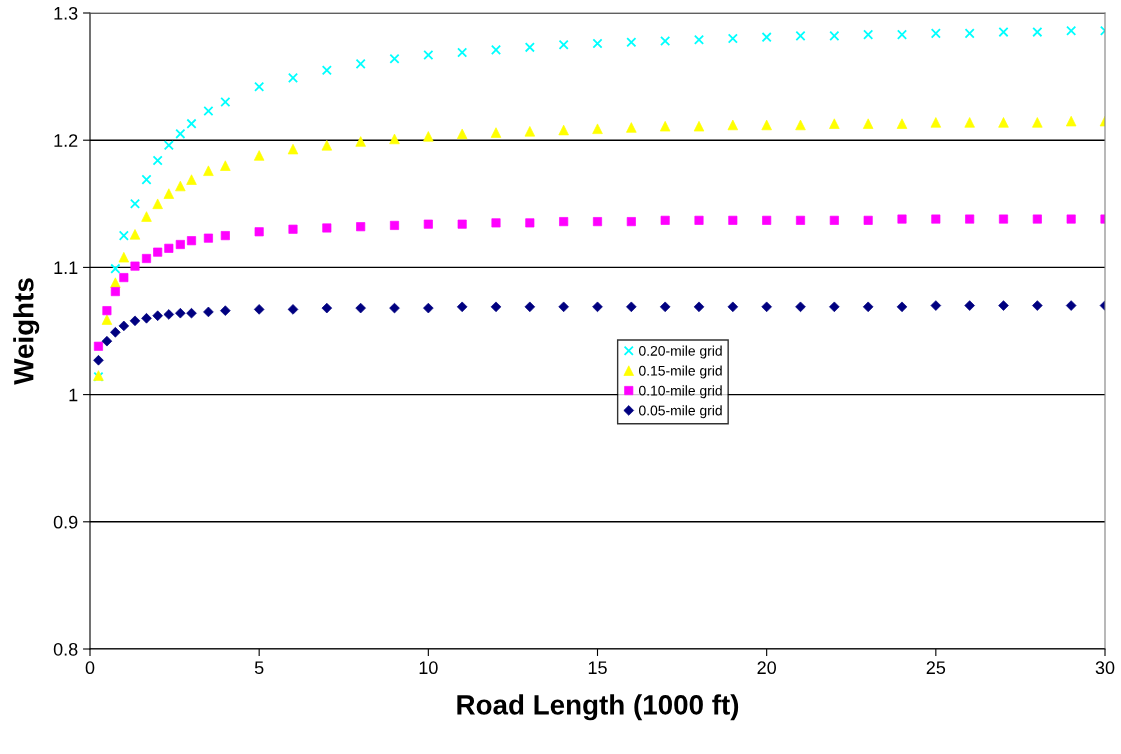 Image resolution: width=1121 pixels, height=754 pixels. I want to click on y-tick-label: 0.8, so click(65, 649).